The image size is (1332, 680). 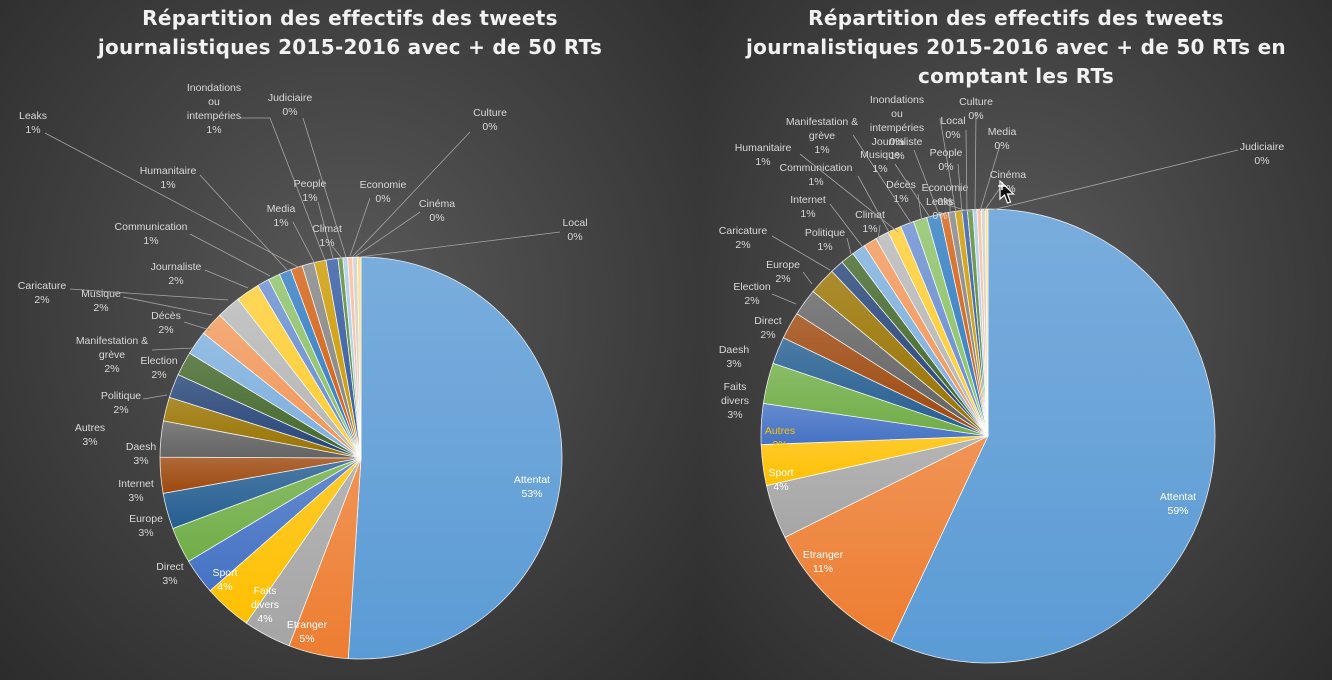 What do you see at coordinates (151, 234) in the screenshot?
I see `left-label-communication: Communication 1%` at bounding box center [151, 234].